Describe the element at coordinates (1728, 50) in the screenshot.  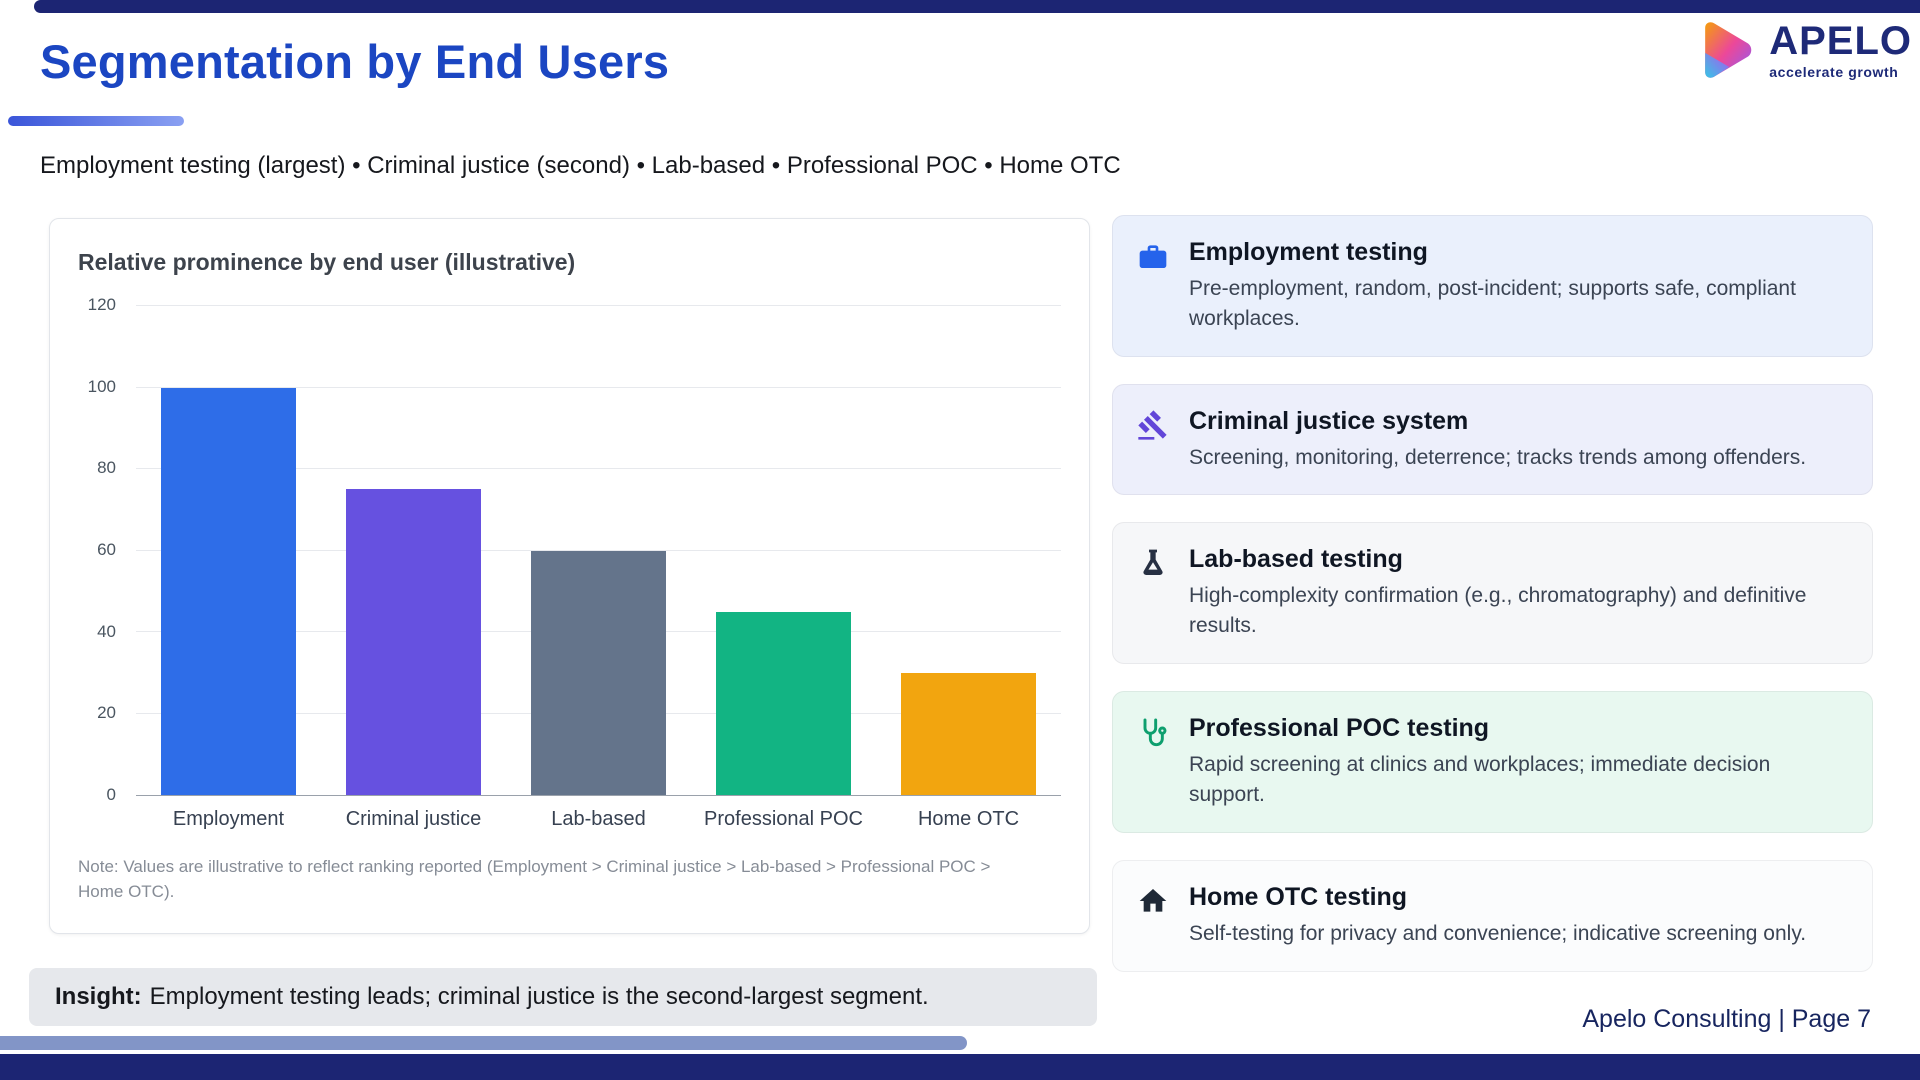
I see `apelo-logo-icon` at that location.